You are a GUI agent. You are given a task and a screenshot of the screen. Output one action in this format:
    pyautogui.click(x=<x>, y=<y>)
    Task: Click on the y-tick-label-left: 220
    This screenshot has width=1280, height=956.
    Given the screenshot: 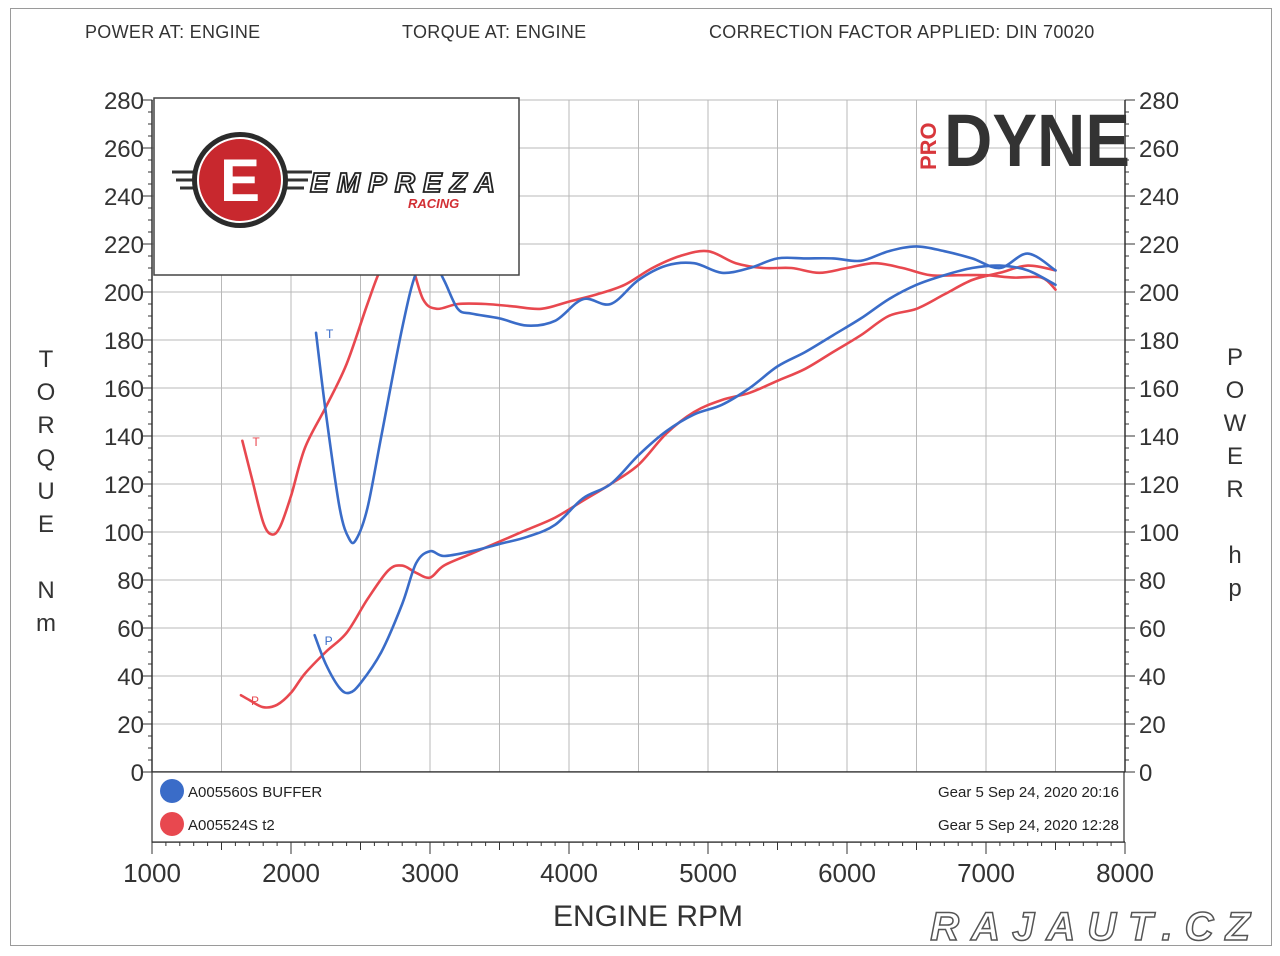 What is the action you would take?
    pyautogui.click(x=124, y=245)
    